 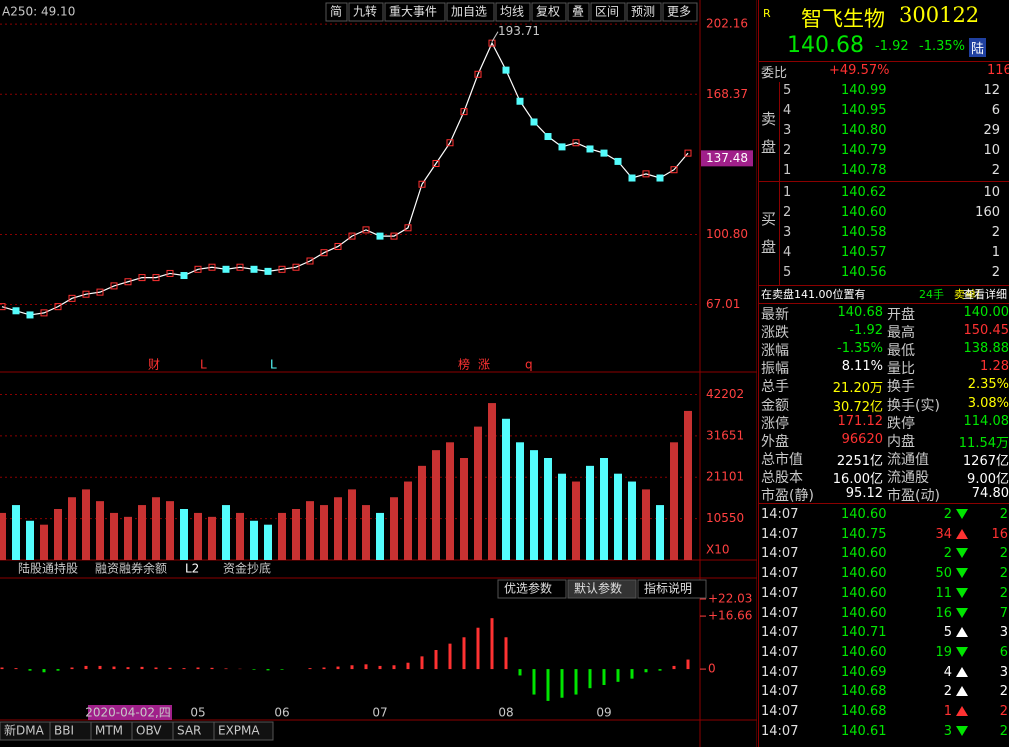 What do you see at coordinates (983, 443) in the screenshot?
I see `stat-value: 11.54万` at bounding box center [983, 443].